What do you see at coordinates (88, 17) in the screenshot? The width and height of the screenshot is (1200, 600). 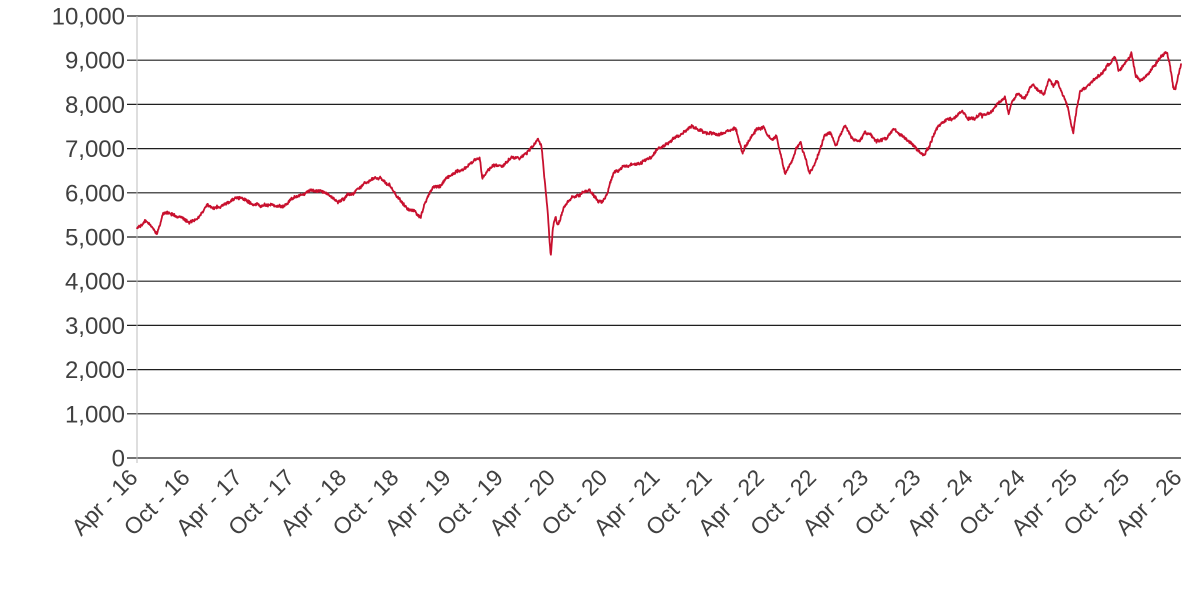 I see `y-tick-label: 10,000` at bounding box center [88, 17].